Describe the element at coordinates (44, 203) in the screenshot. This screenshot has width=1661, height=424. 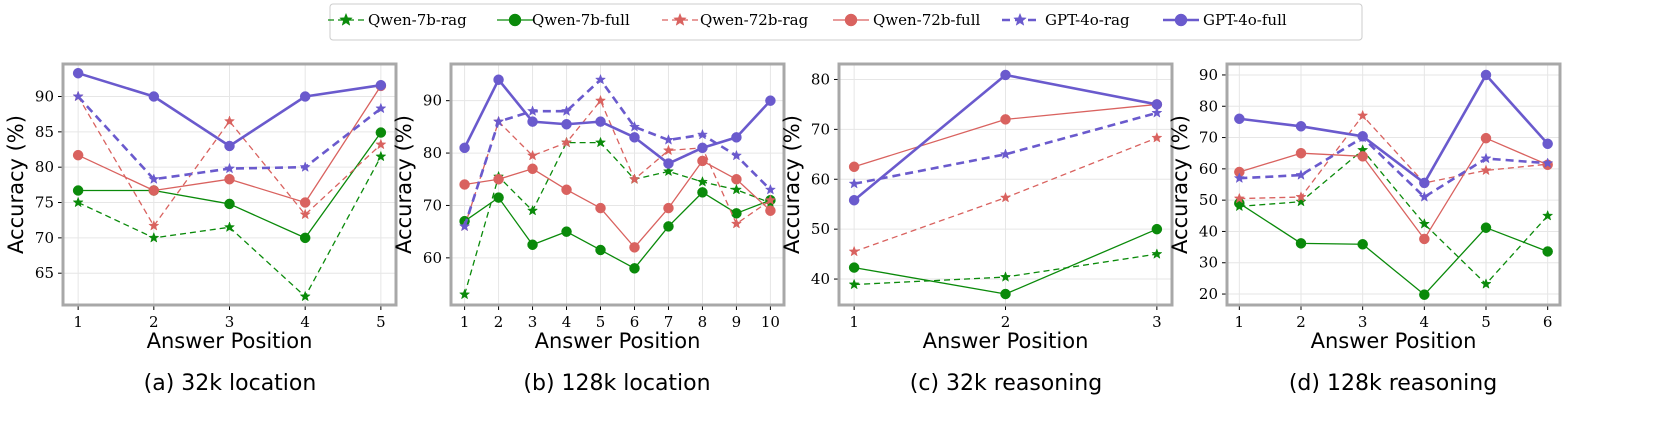
I see `y-tick-label: 75` at that location.